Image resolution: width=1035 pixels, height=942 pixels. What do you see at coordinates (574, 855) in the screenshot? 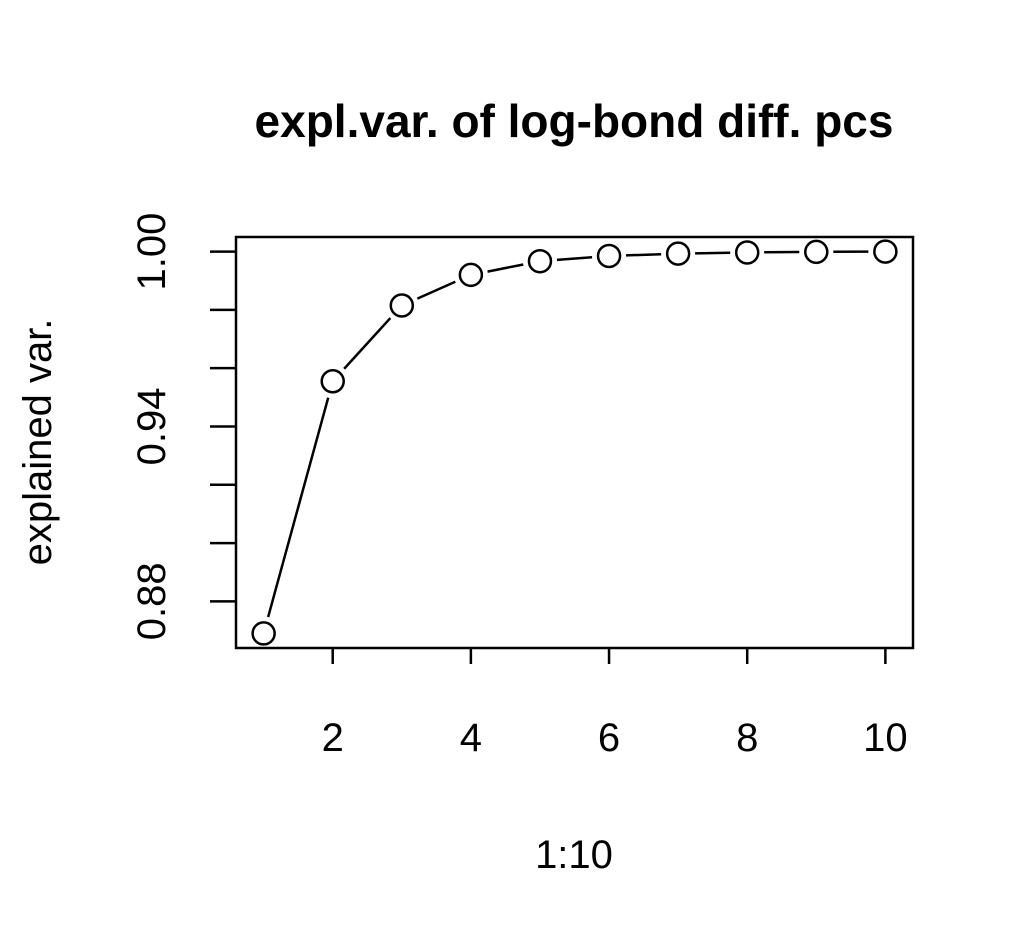
I see `x-axis-label: 1:10` at bounding box center [574, 855].